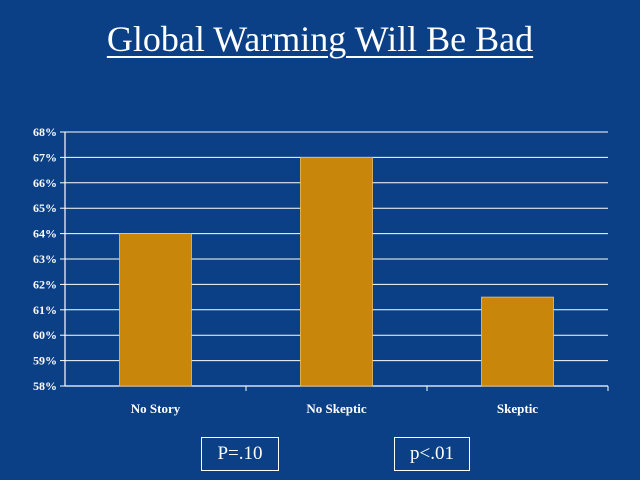 The width and height of the screenshot is (640, 480). What do you see at coordinates (45, 310) in the screenshot?
I see `y-tick-label: 61%` at bounding box center [45, 310].